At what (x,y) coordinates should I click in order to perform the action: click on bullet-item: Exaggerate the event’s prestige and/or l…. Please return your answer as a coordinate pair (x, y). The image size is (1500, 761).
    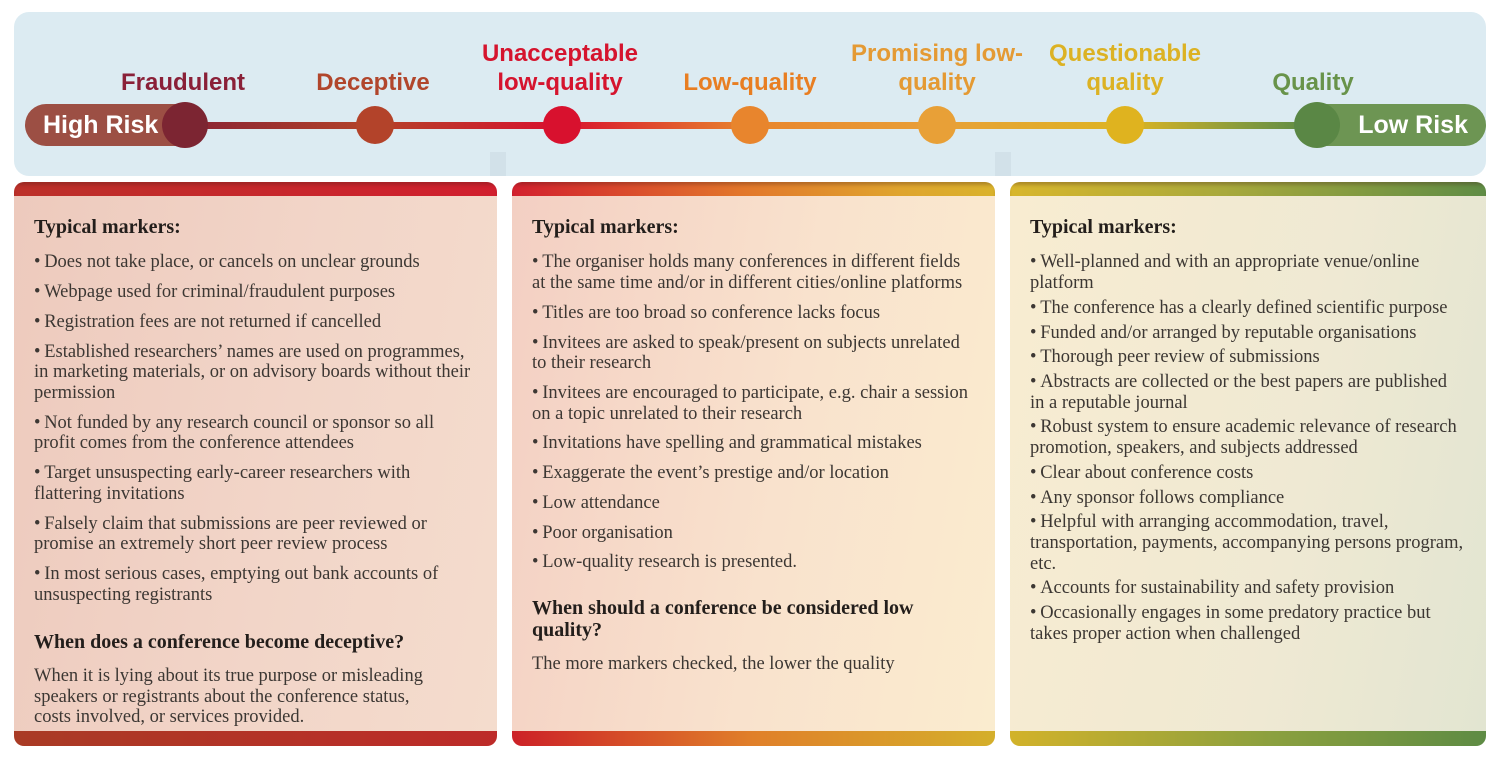
    Looking at the image, I should click on (753, 473).